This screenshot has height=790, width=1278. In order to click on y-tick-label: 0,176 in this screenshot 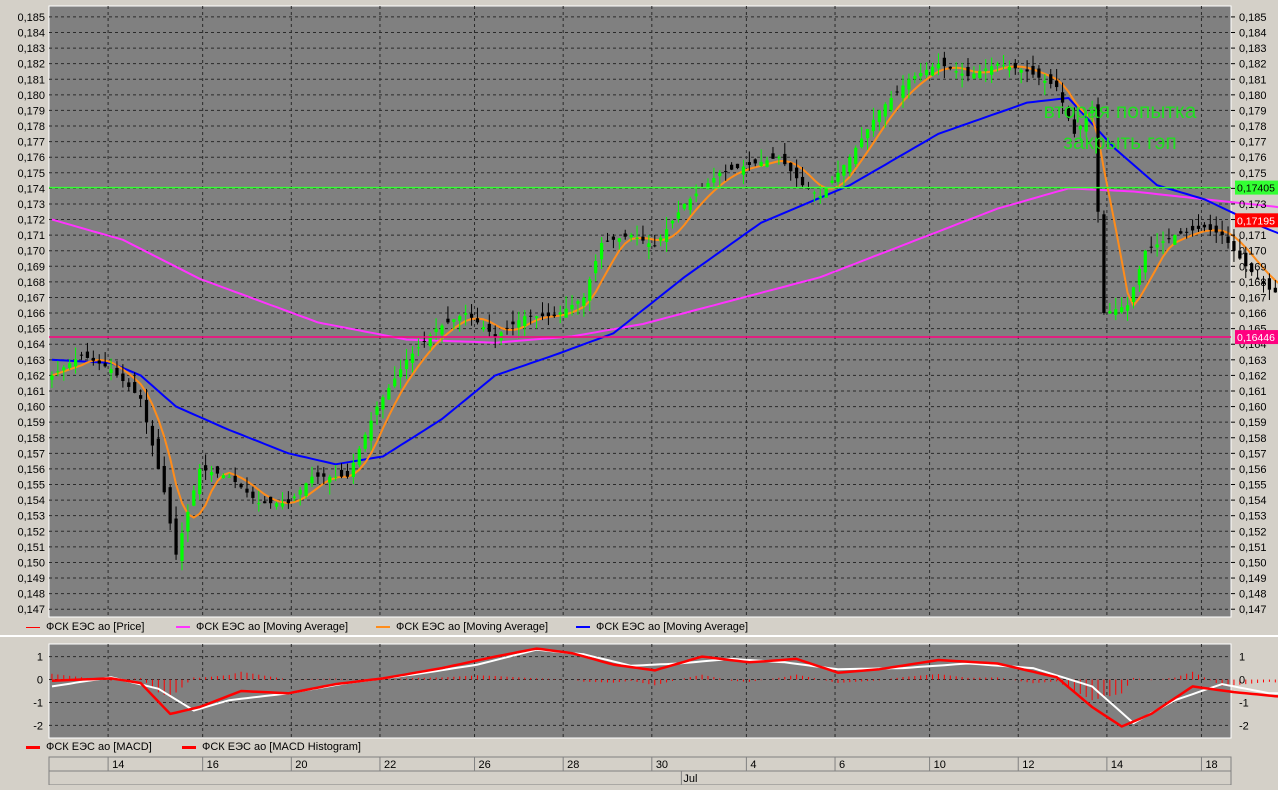, I will do `click(31, 158)`.